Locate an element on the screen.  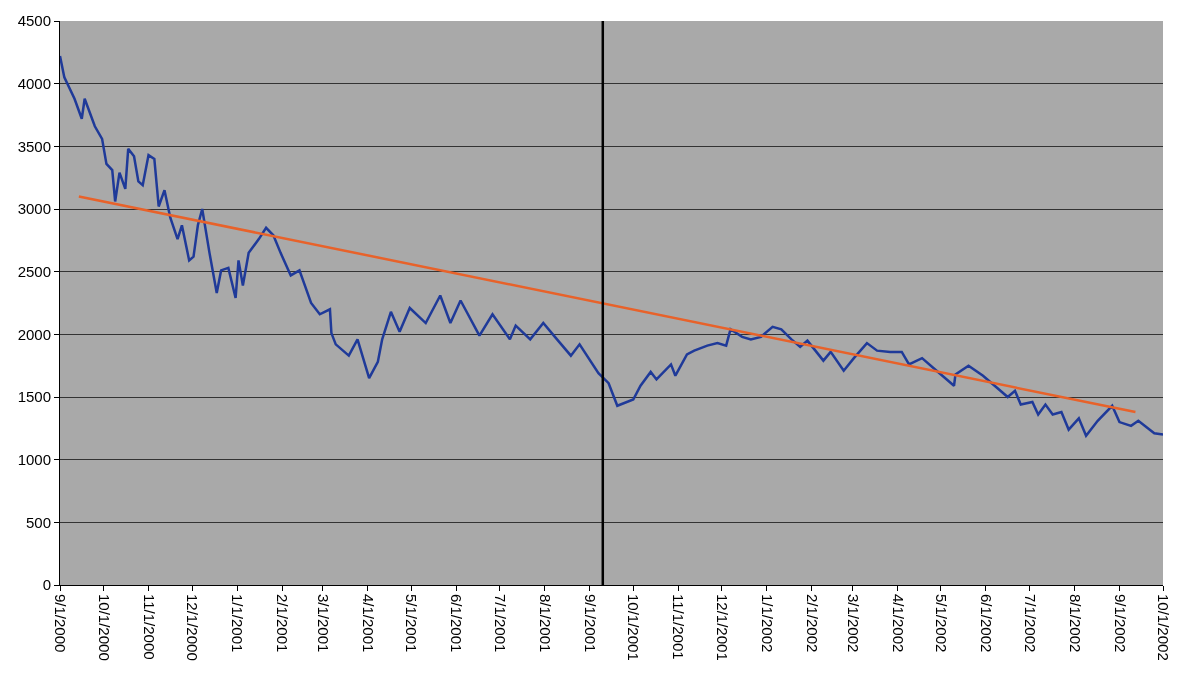
x-tick-label: 5/1/2002 is located at coordinates (942, 623).